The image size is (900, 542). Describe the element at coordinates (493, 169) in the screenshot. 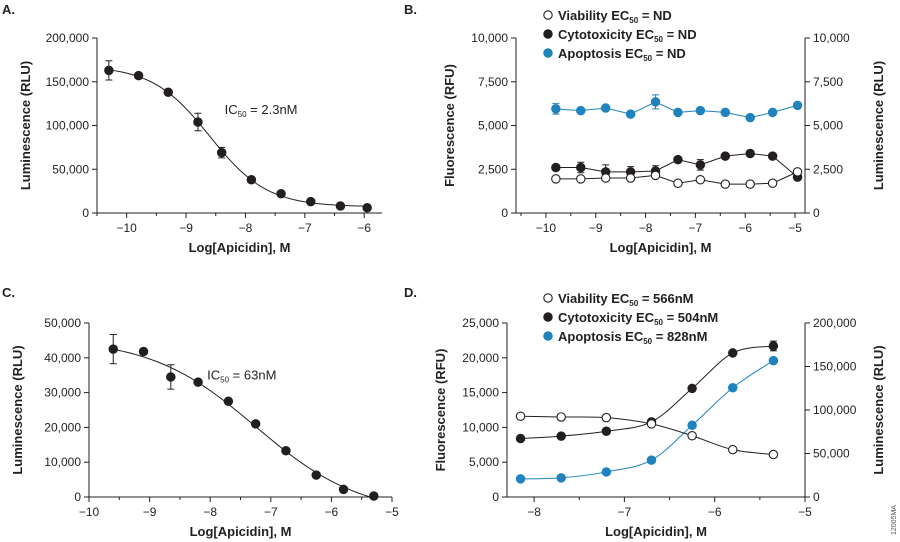

I see `panel-b-y-tick-label: 2,500` at that location.